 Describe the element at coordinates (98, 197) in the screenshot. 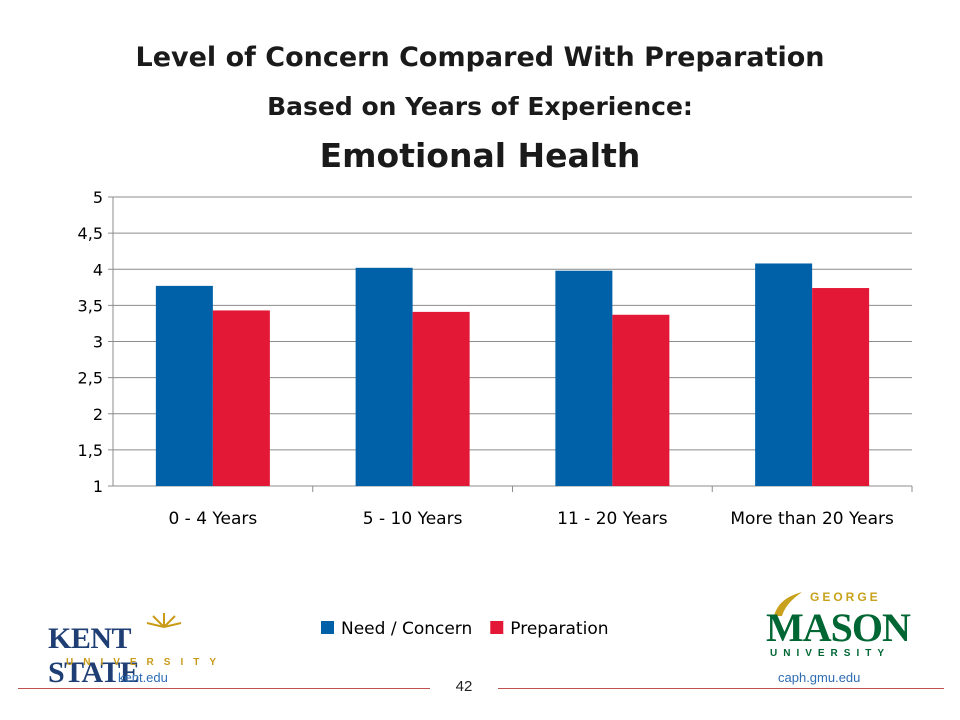

I see `y-tick-label: 5` at that location.